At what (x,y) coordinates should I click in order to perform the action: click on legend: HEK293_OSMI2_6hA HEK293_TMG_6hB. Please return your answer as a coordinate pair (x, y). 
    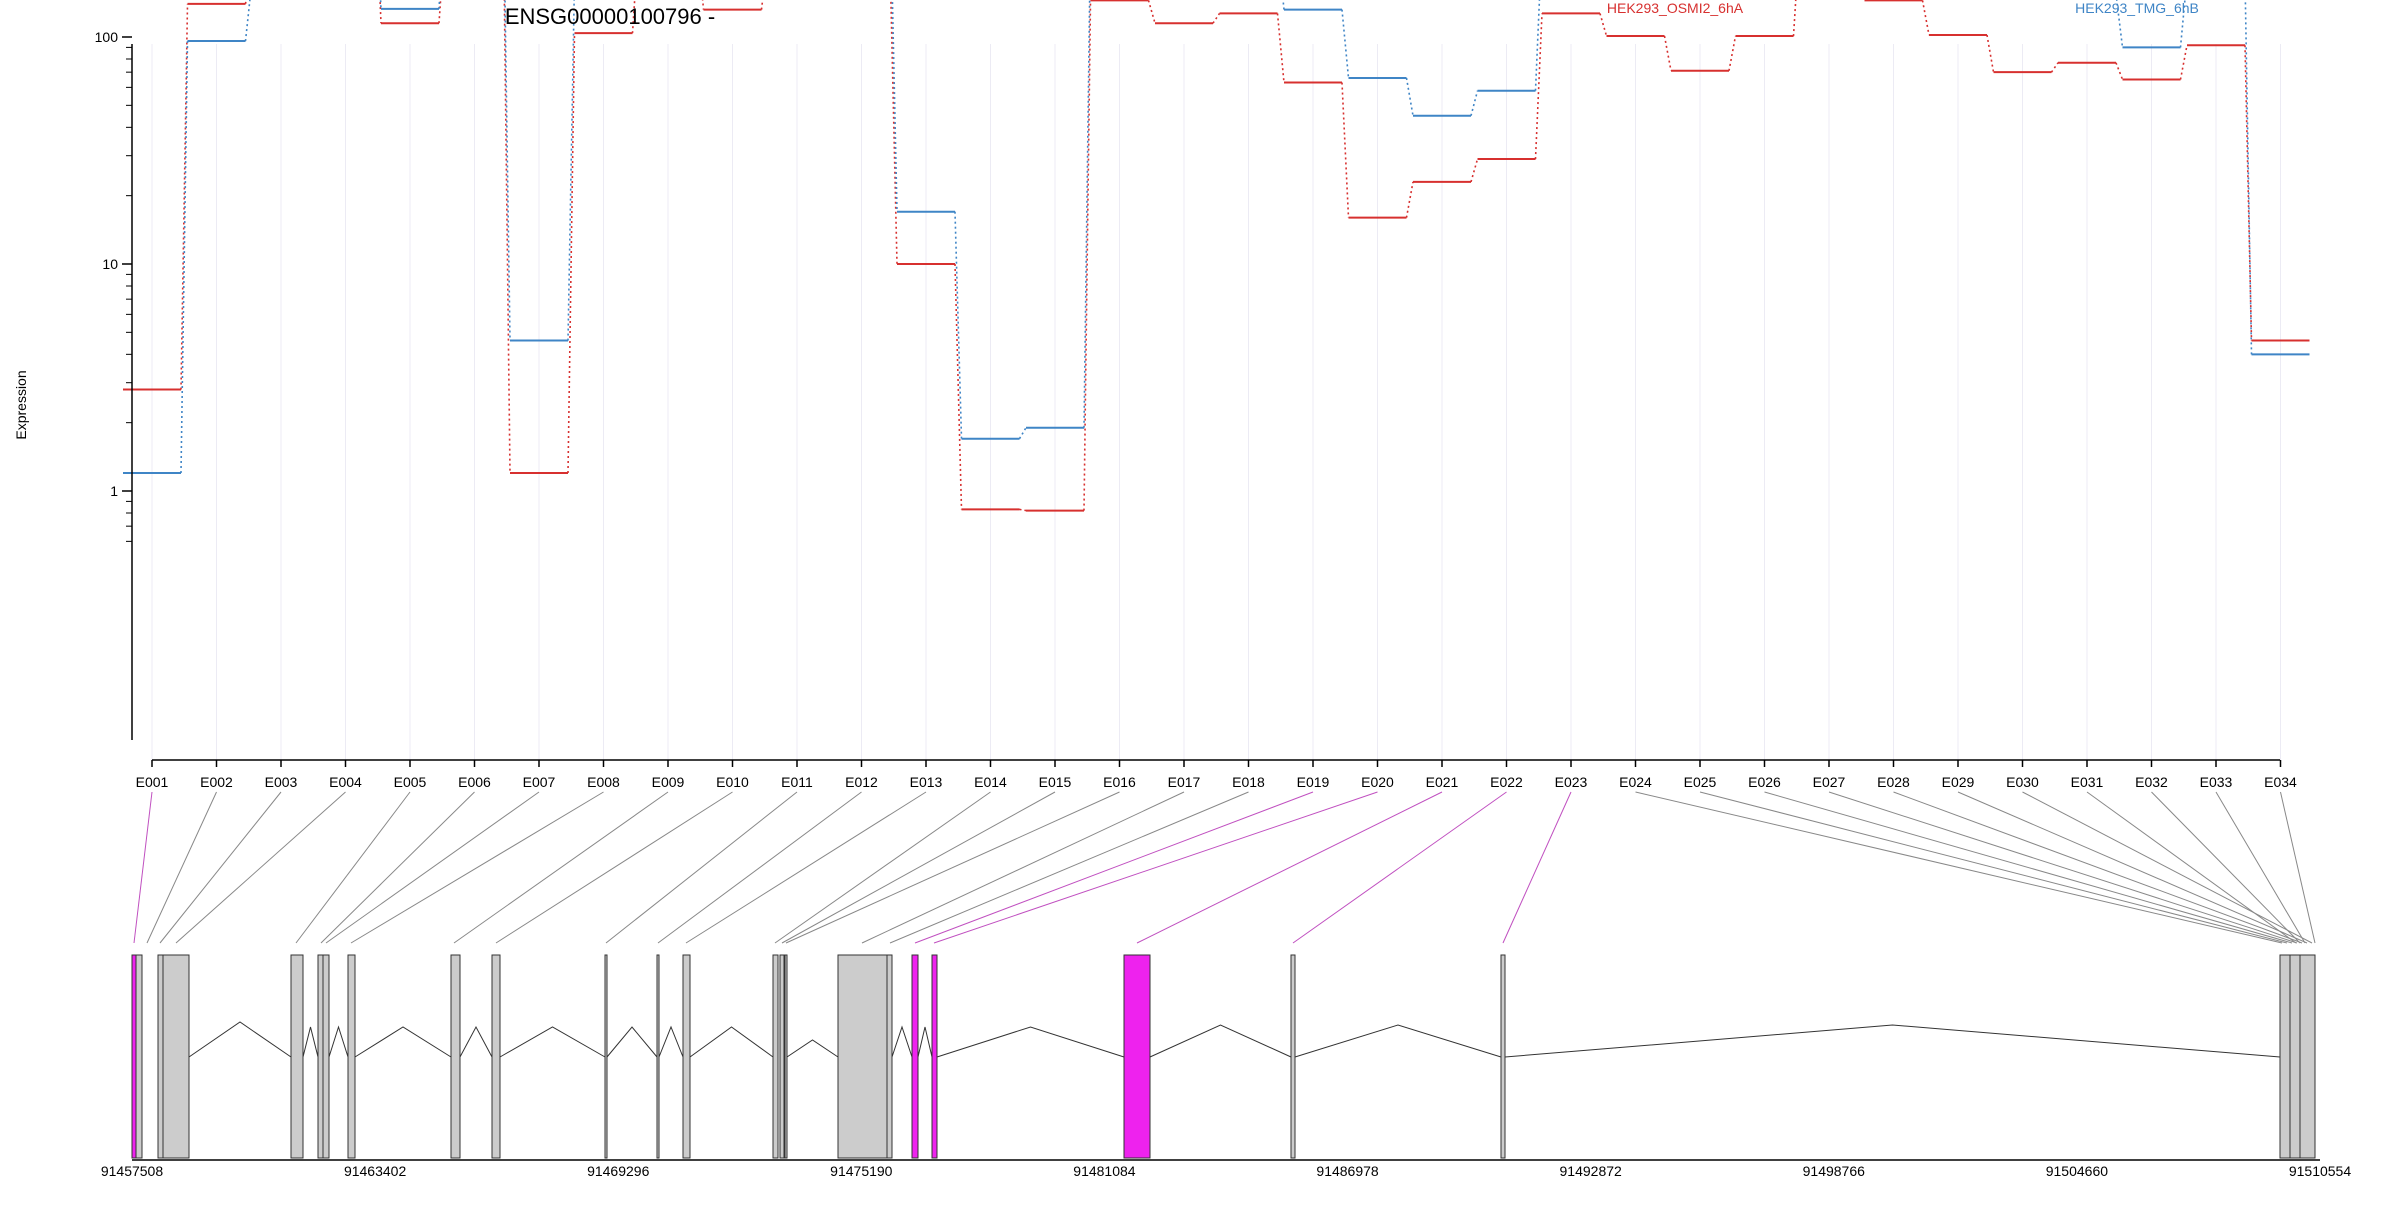
    Looking at the image, I should click on (1903, 8).